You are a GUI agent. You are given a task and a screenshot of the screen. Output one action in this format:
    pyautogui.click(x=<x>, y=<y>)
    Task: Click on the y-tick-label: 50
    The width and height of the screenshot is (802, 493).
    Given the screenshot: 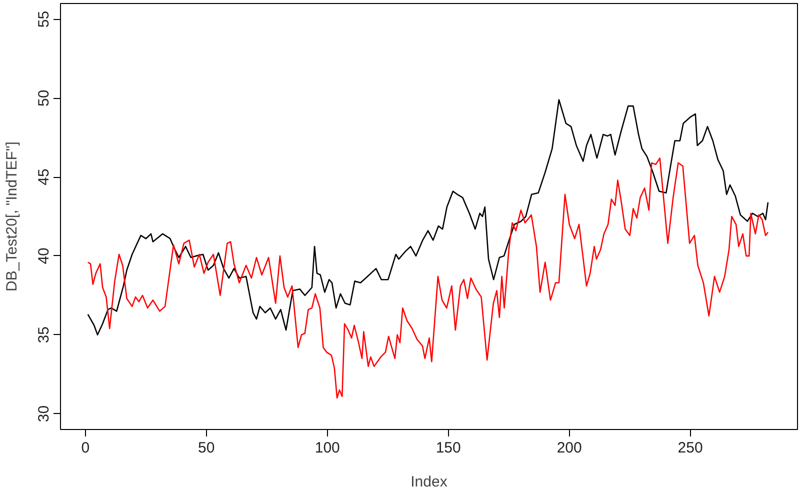 What is the action you would take?
    pyautogui.click(x=44, y=98)
    